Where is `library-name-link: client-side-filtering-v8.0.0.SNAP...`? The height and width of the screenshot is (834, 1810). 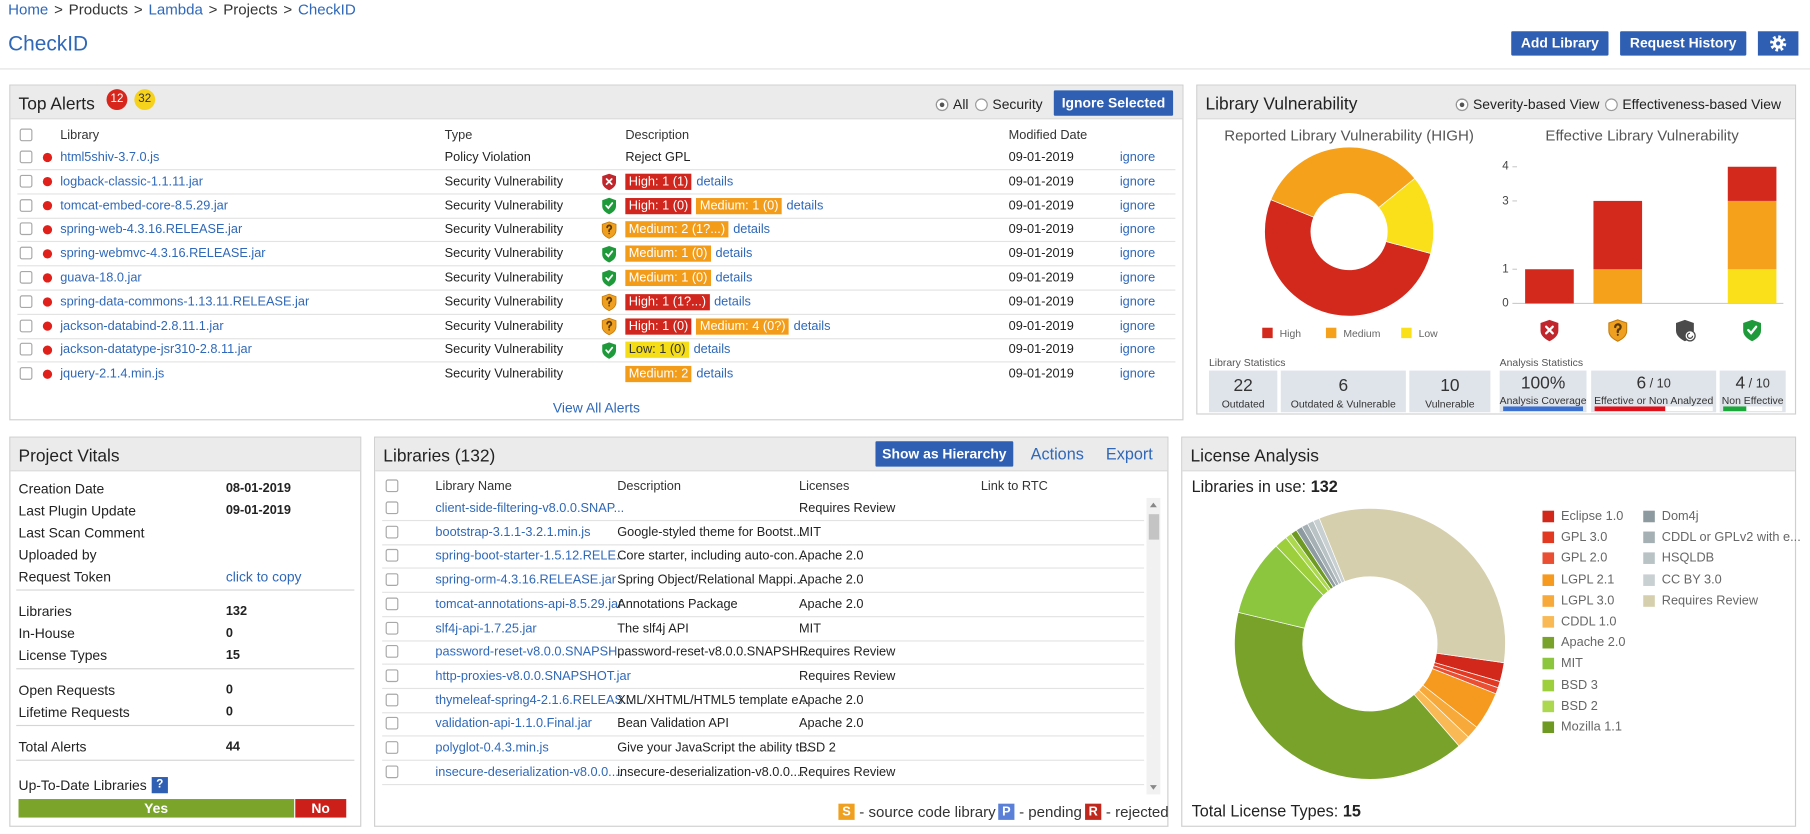
library-name-link: client-side-filtering-v8.0.0.SNAP... is located at coordinates (530, 508).